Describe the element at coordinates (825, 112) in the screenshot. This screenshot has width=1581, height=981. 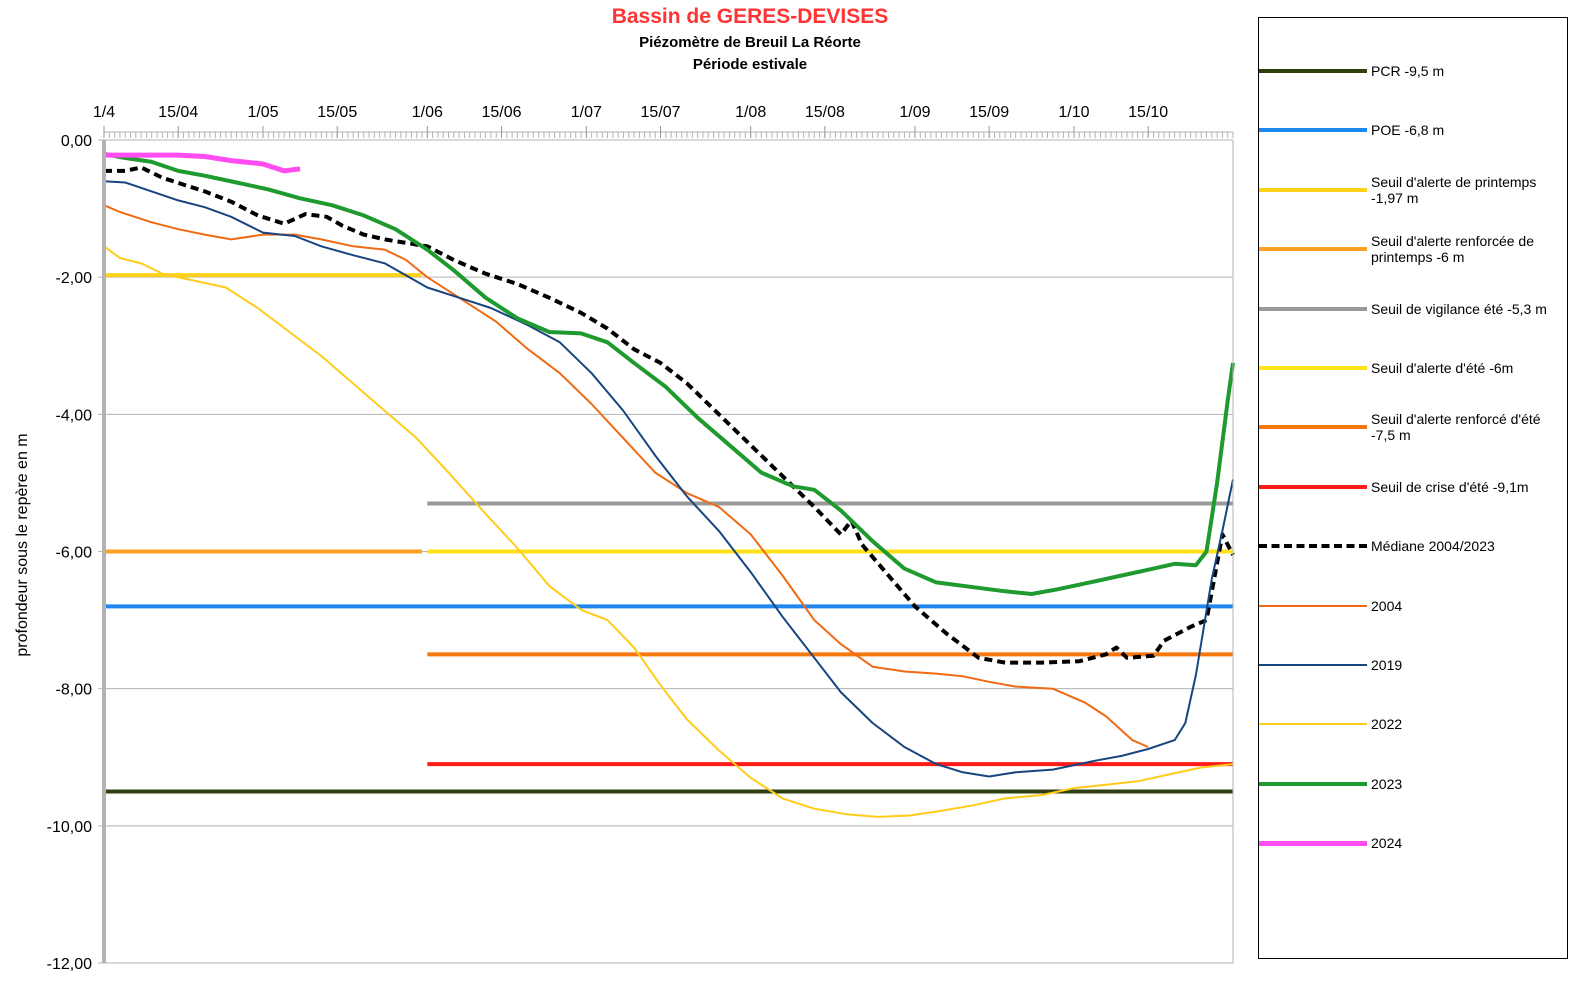
I see `x-tick-label: 15/08` at that location.